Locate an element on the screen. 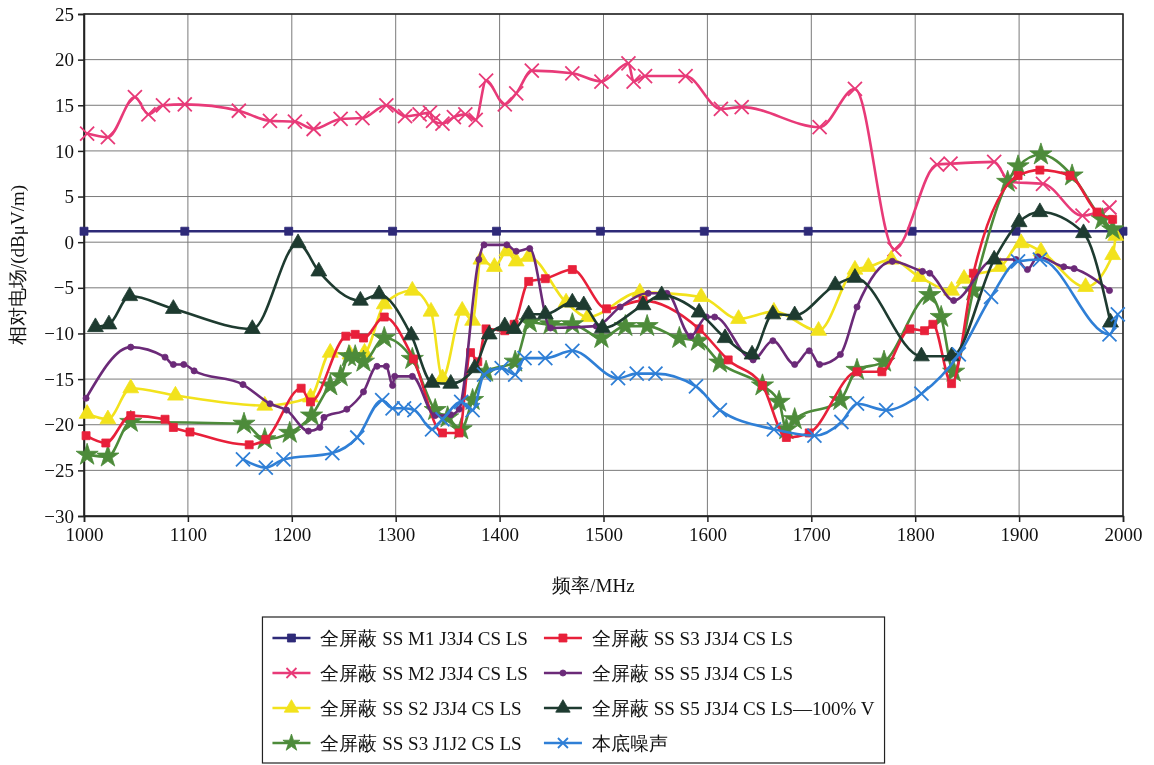 This screenshot has height=765, width=1154. x-tick-label: 1600 is located at coordinates (707, 535).